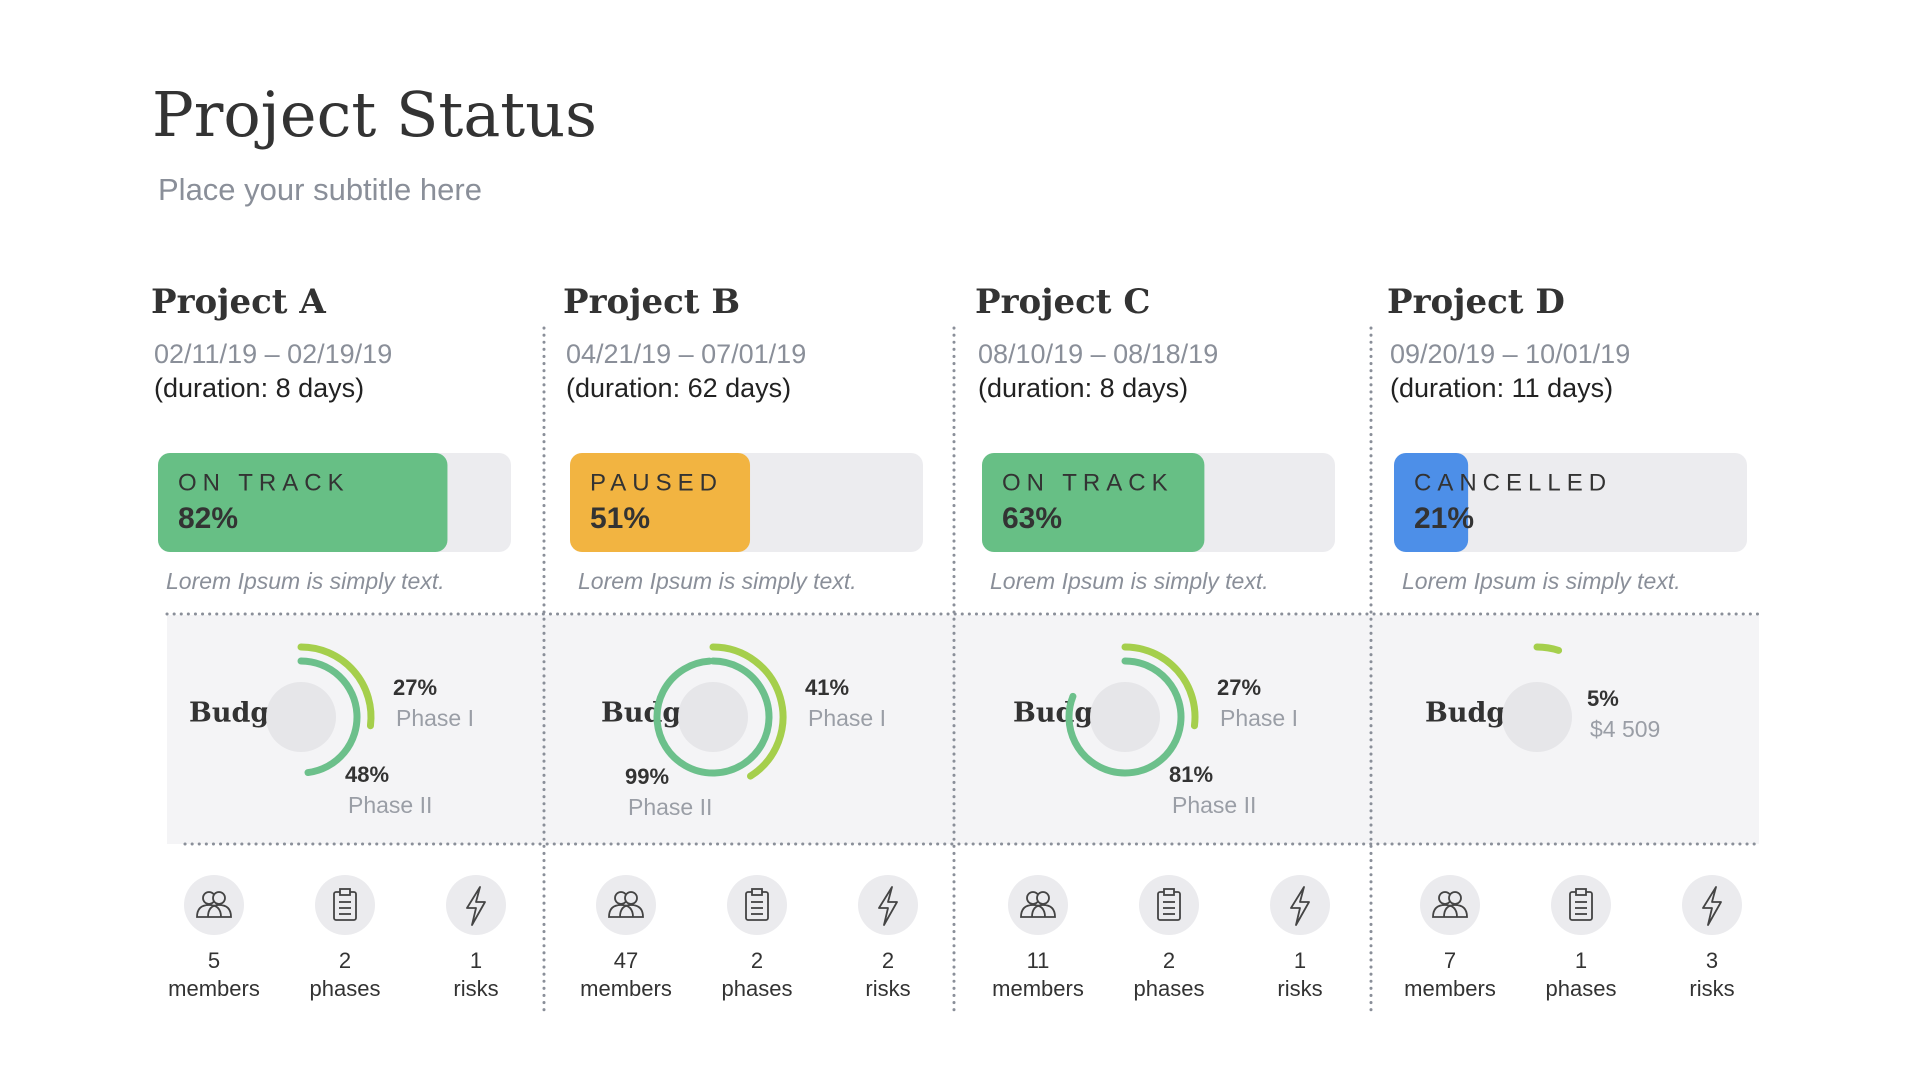 This screenshot has width=1920, height=1080. I want to click on status: PAUSED, so click(656, 482).